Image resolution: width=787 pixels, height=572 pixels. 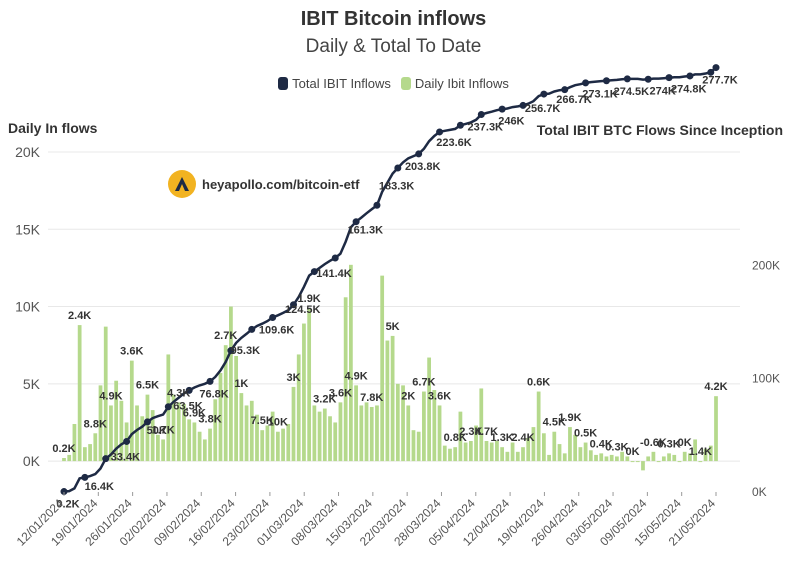 I want to click on watermark: heyapollo.com/bitcoin-etf, so click(x=263, y=184).